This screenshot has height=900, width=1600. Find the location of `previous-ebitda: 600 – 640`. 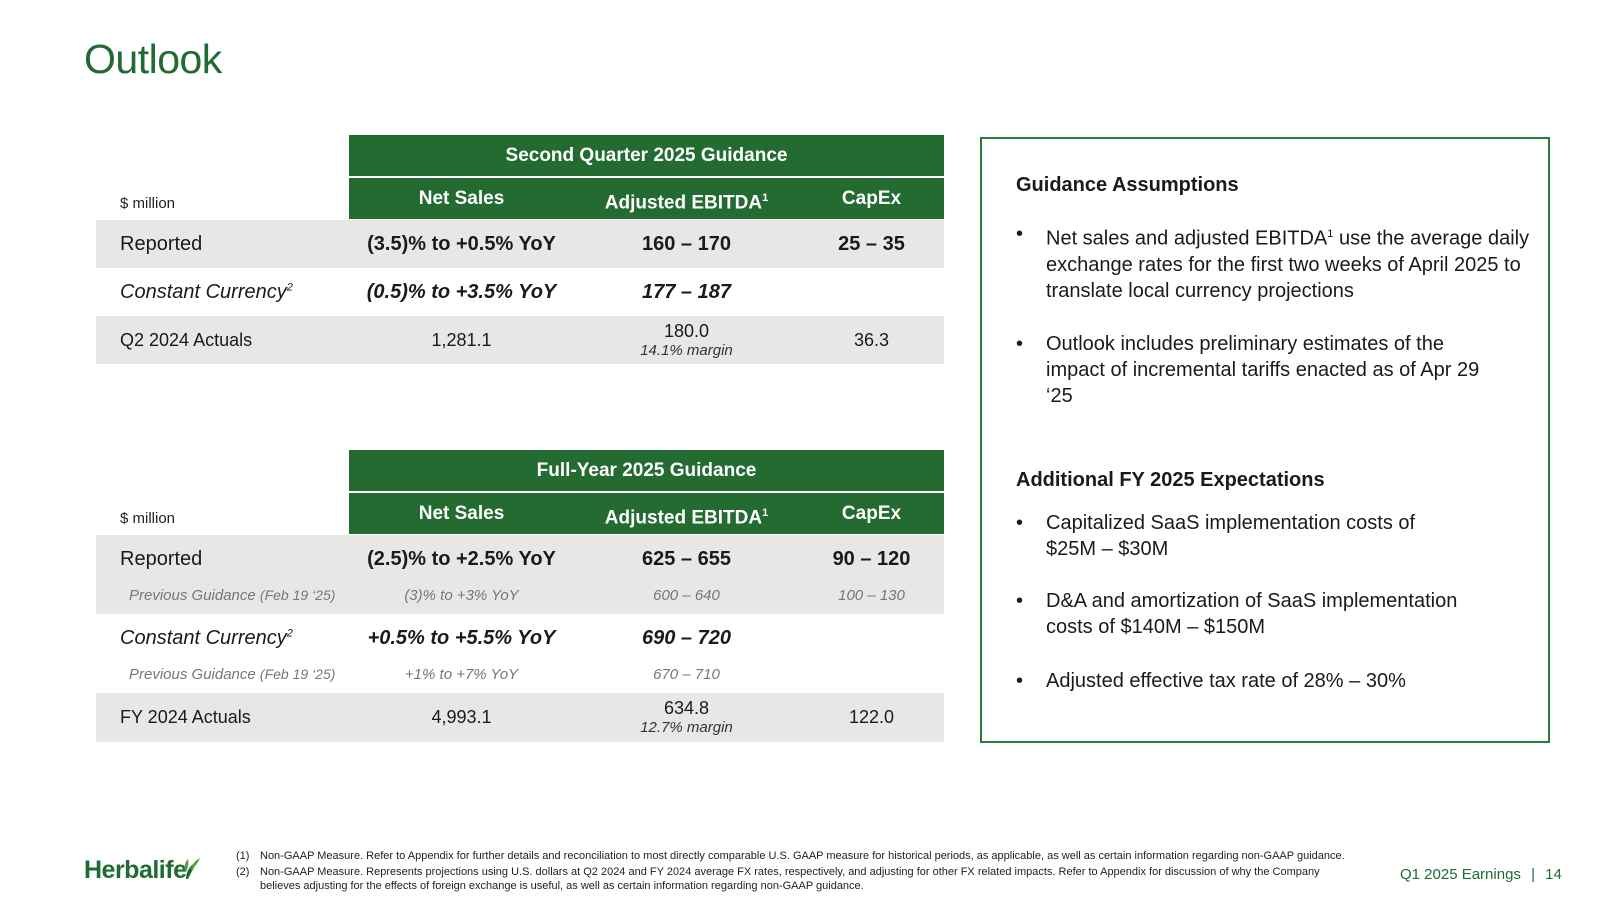

previous-ebitda: 600 – 640 is located at coordinates (686, 595).